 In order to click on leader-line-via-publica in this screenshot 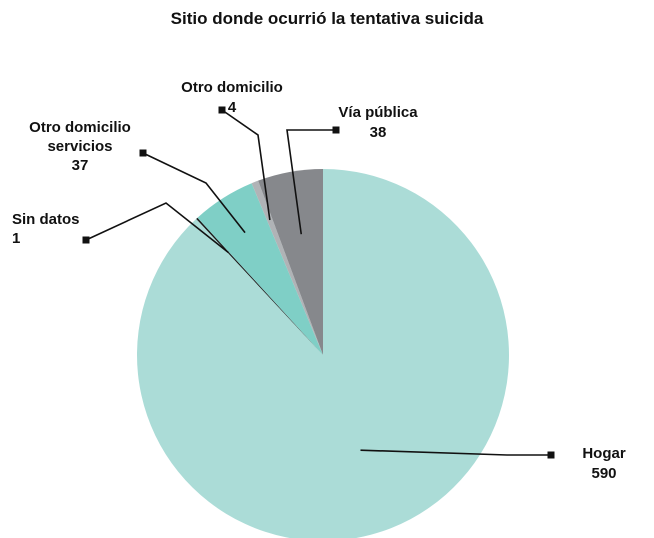, I will do `click(311, 182)`.